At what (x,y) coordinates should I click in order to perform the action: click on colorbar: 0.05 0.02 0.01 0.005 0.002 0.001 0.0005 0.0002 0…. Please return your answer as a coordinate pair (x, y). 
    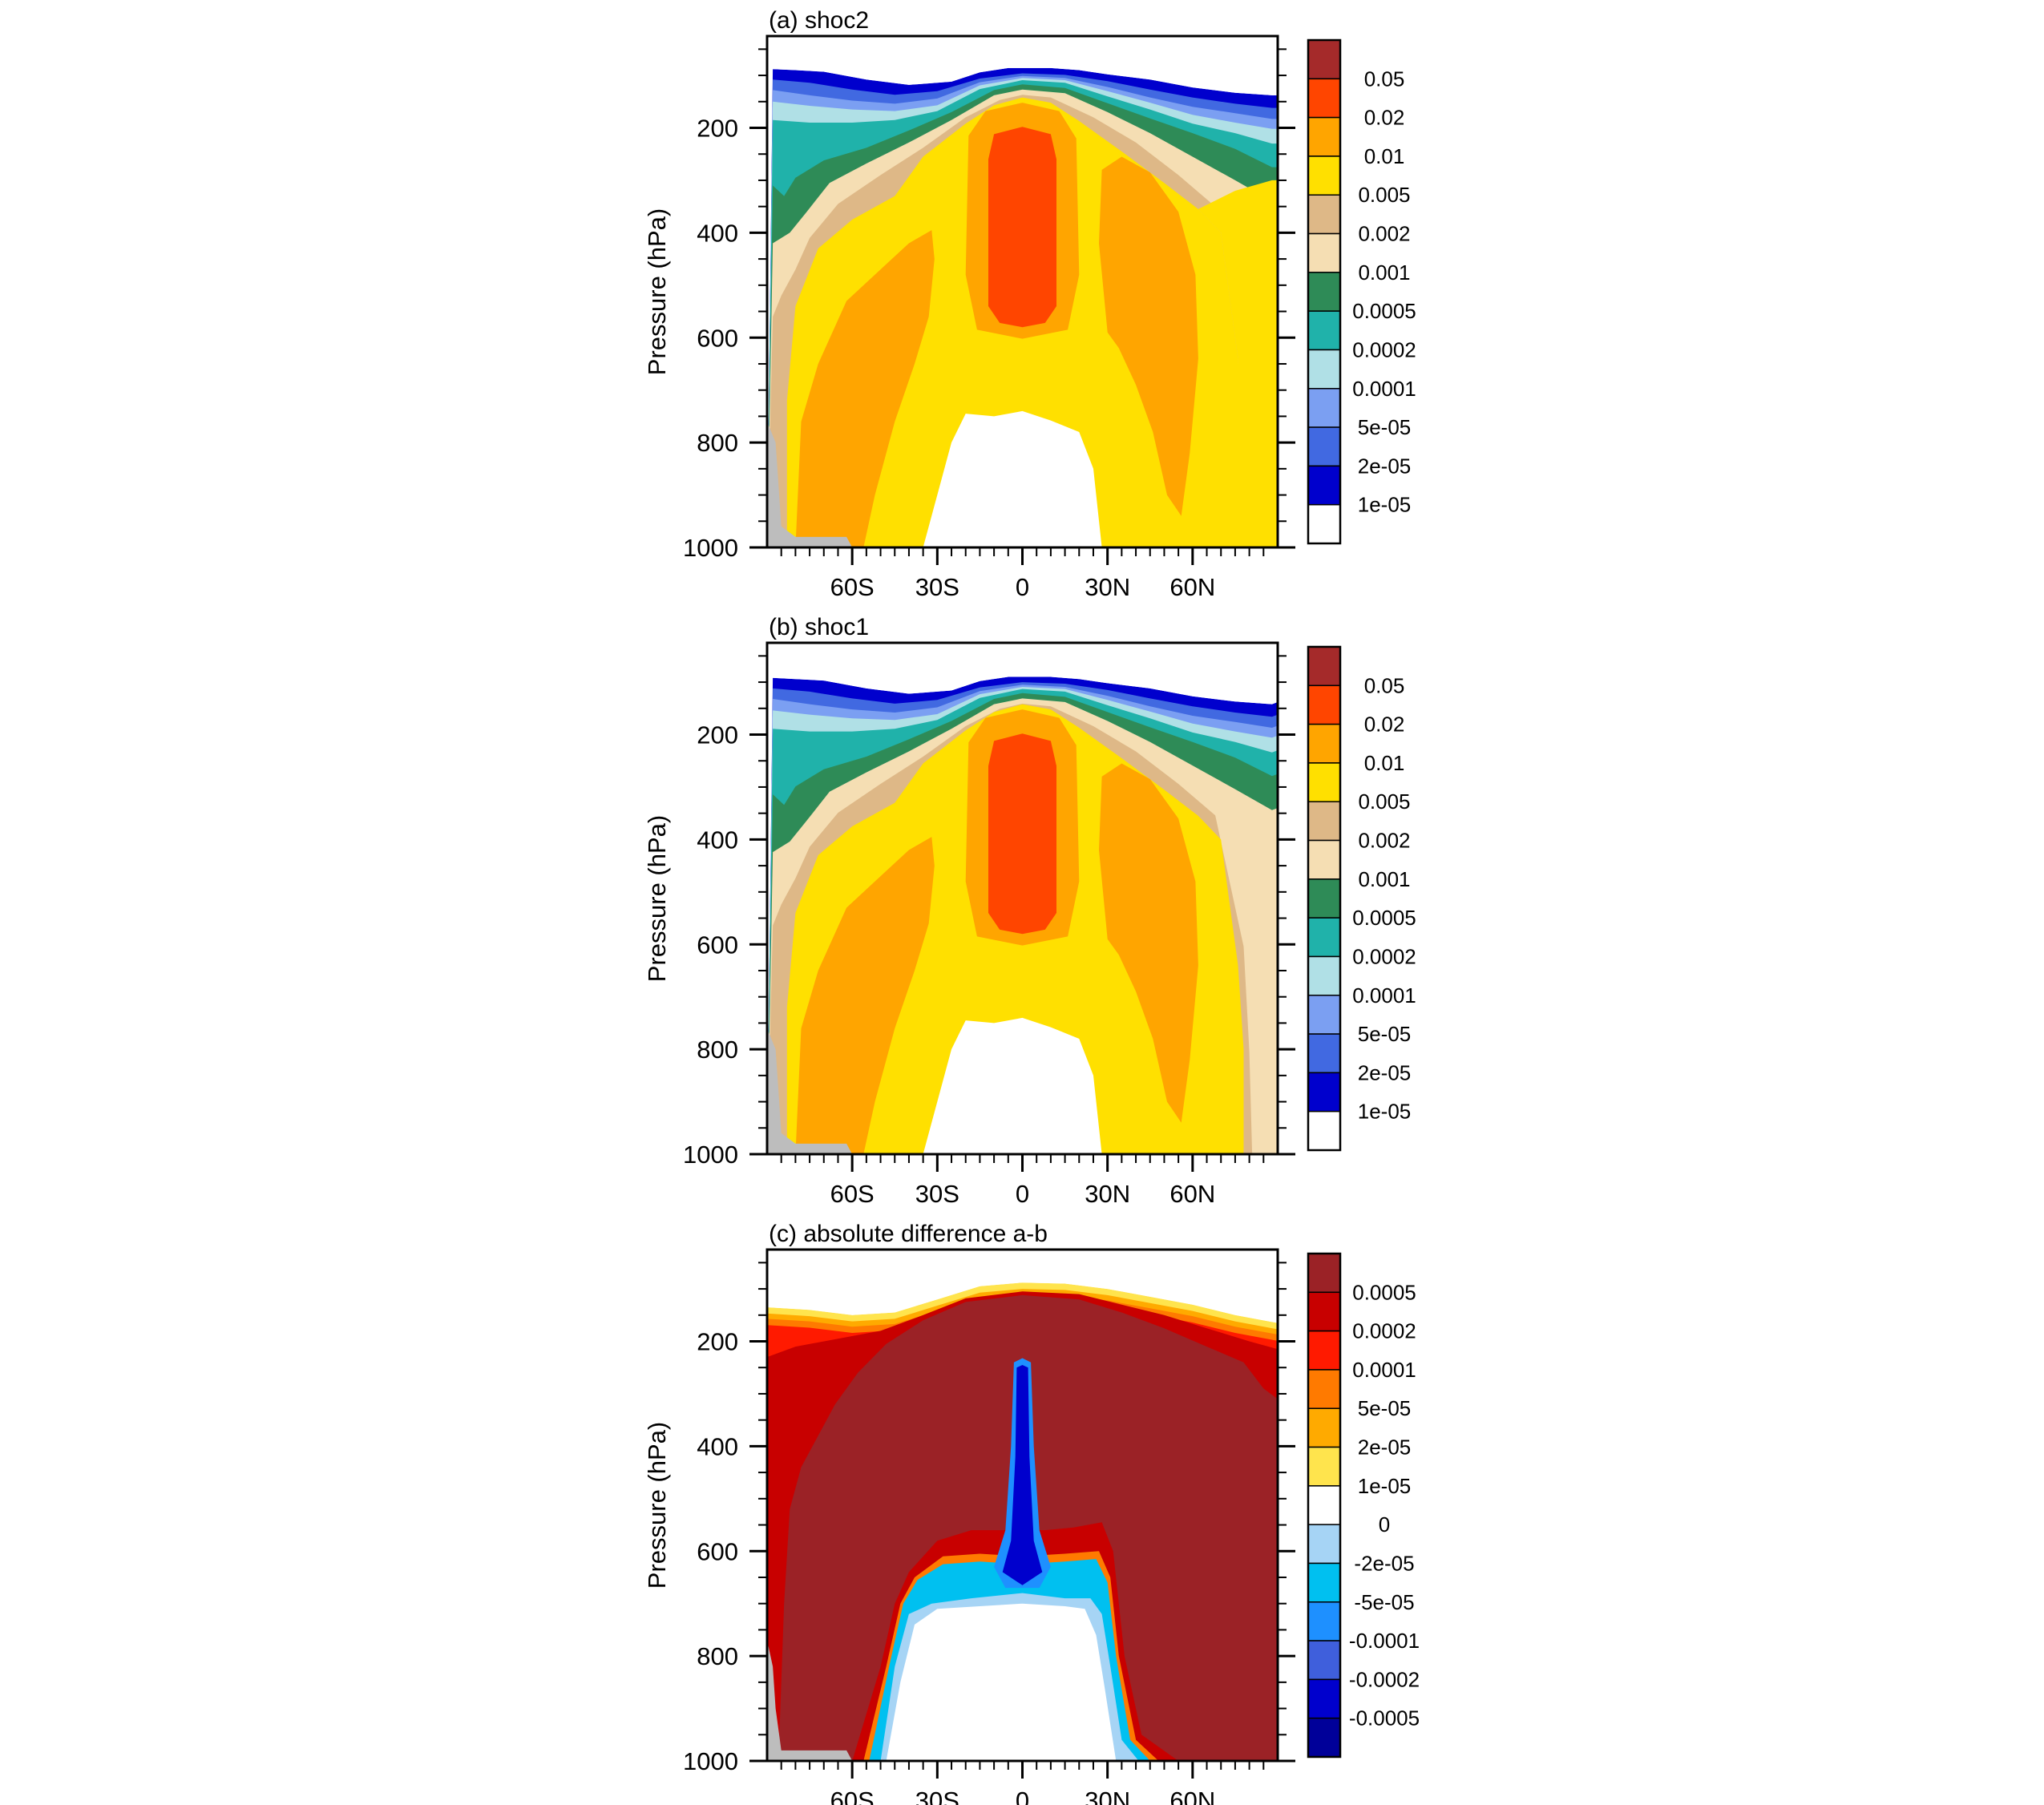
    Looking at the image, I should click on (1361, 291).